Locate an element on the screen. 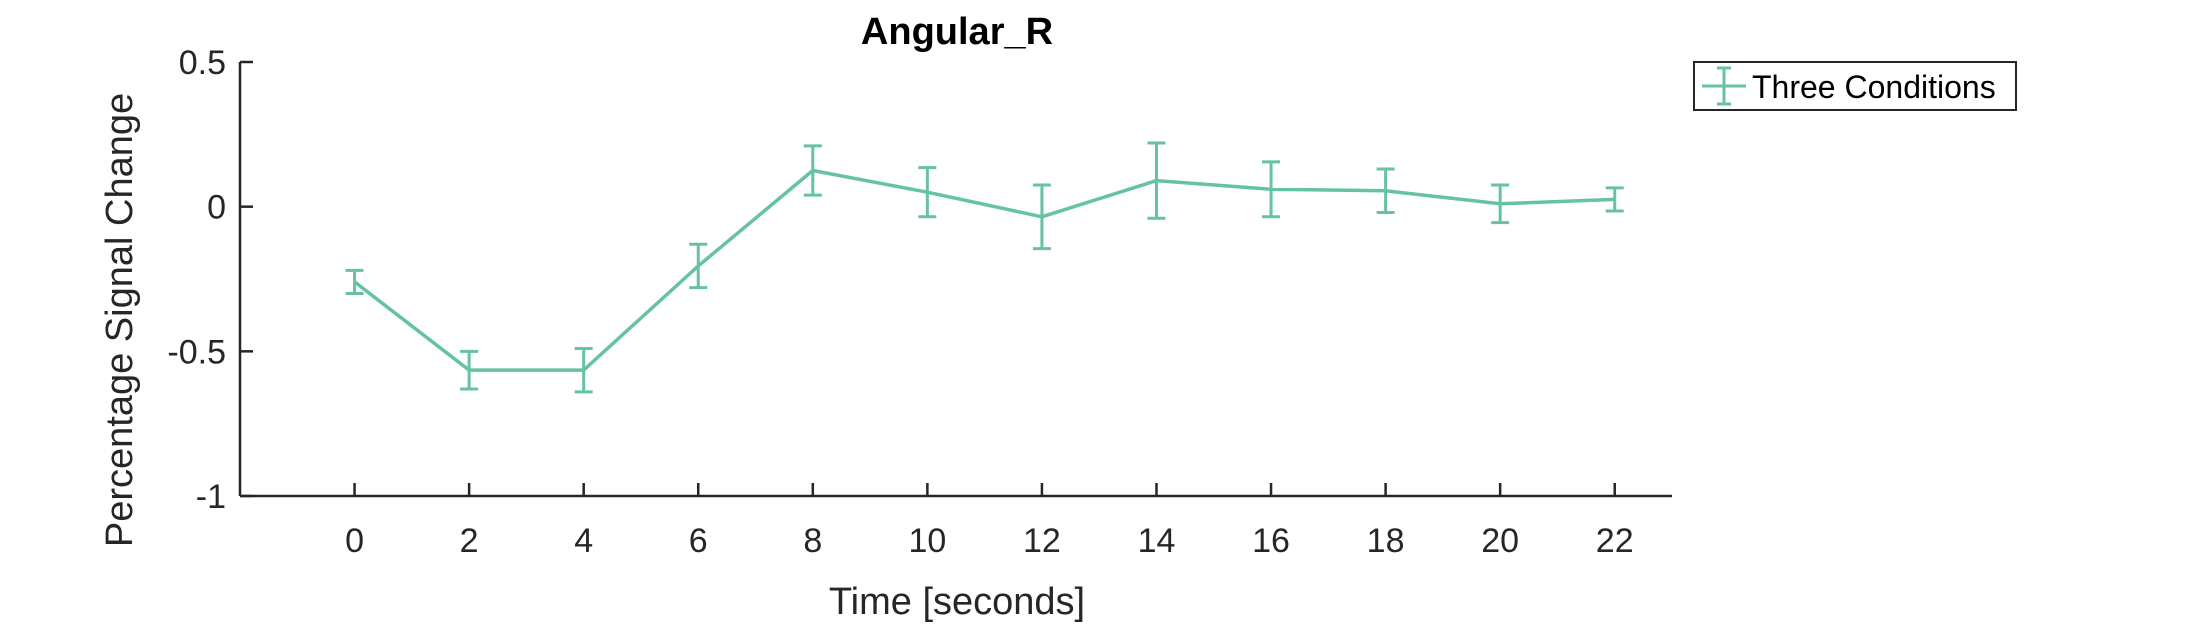 The image size is (2187, 630). x-tick-label: 16 is located at coordinates (1271, 541).